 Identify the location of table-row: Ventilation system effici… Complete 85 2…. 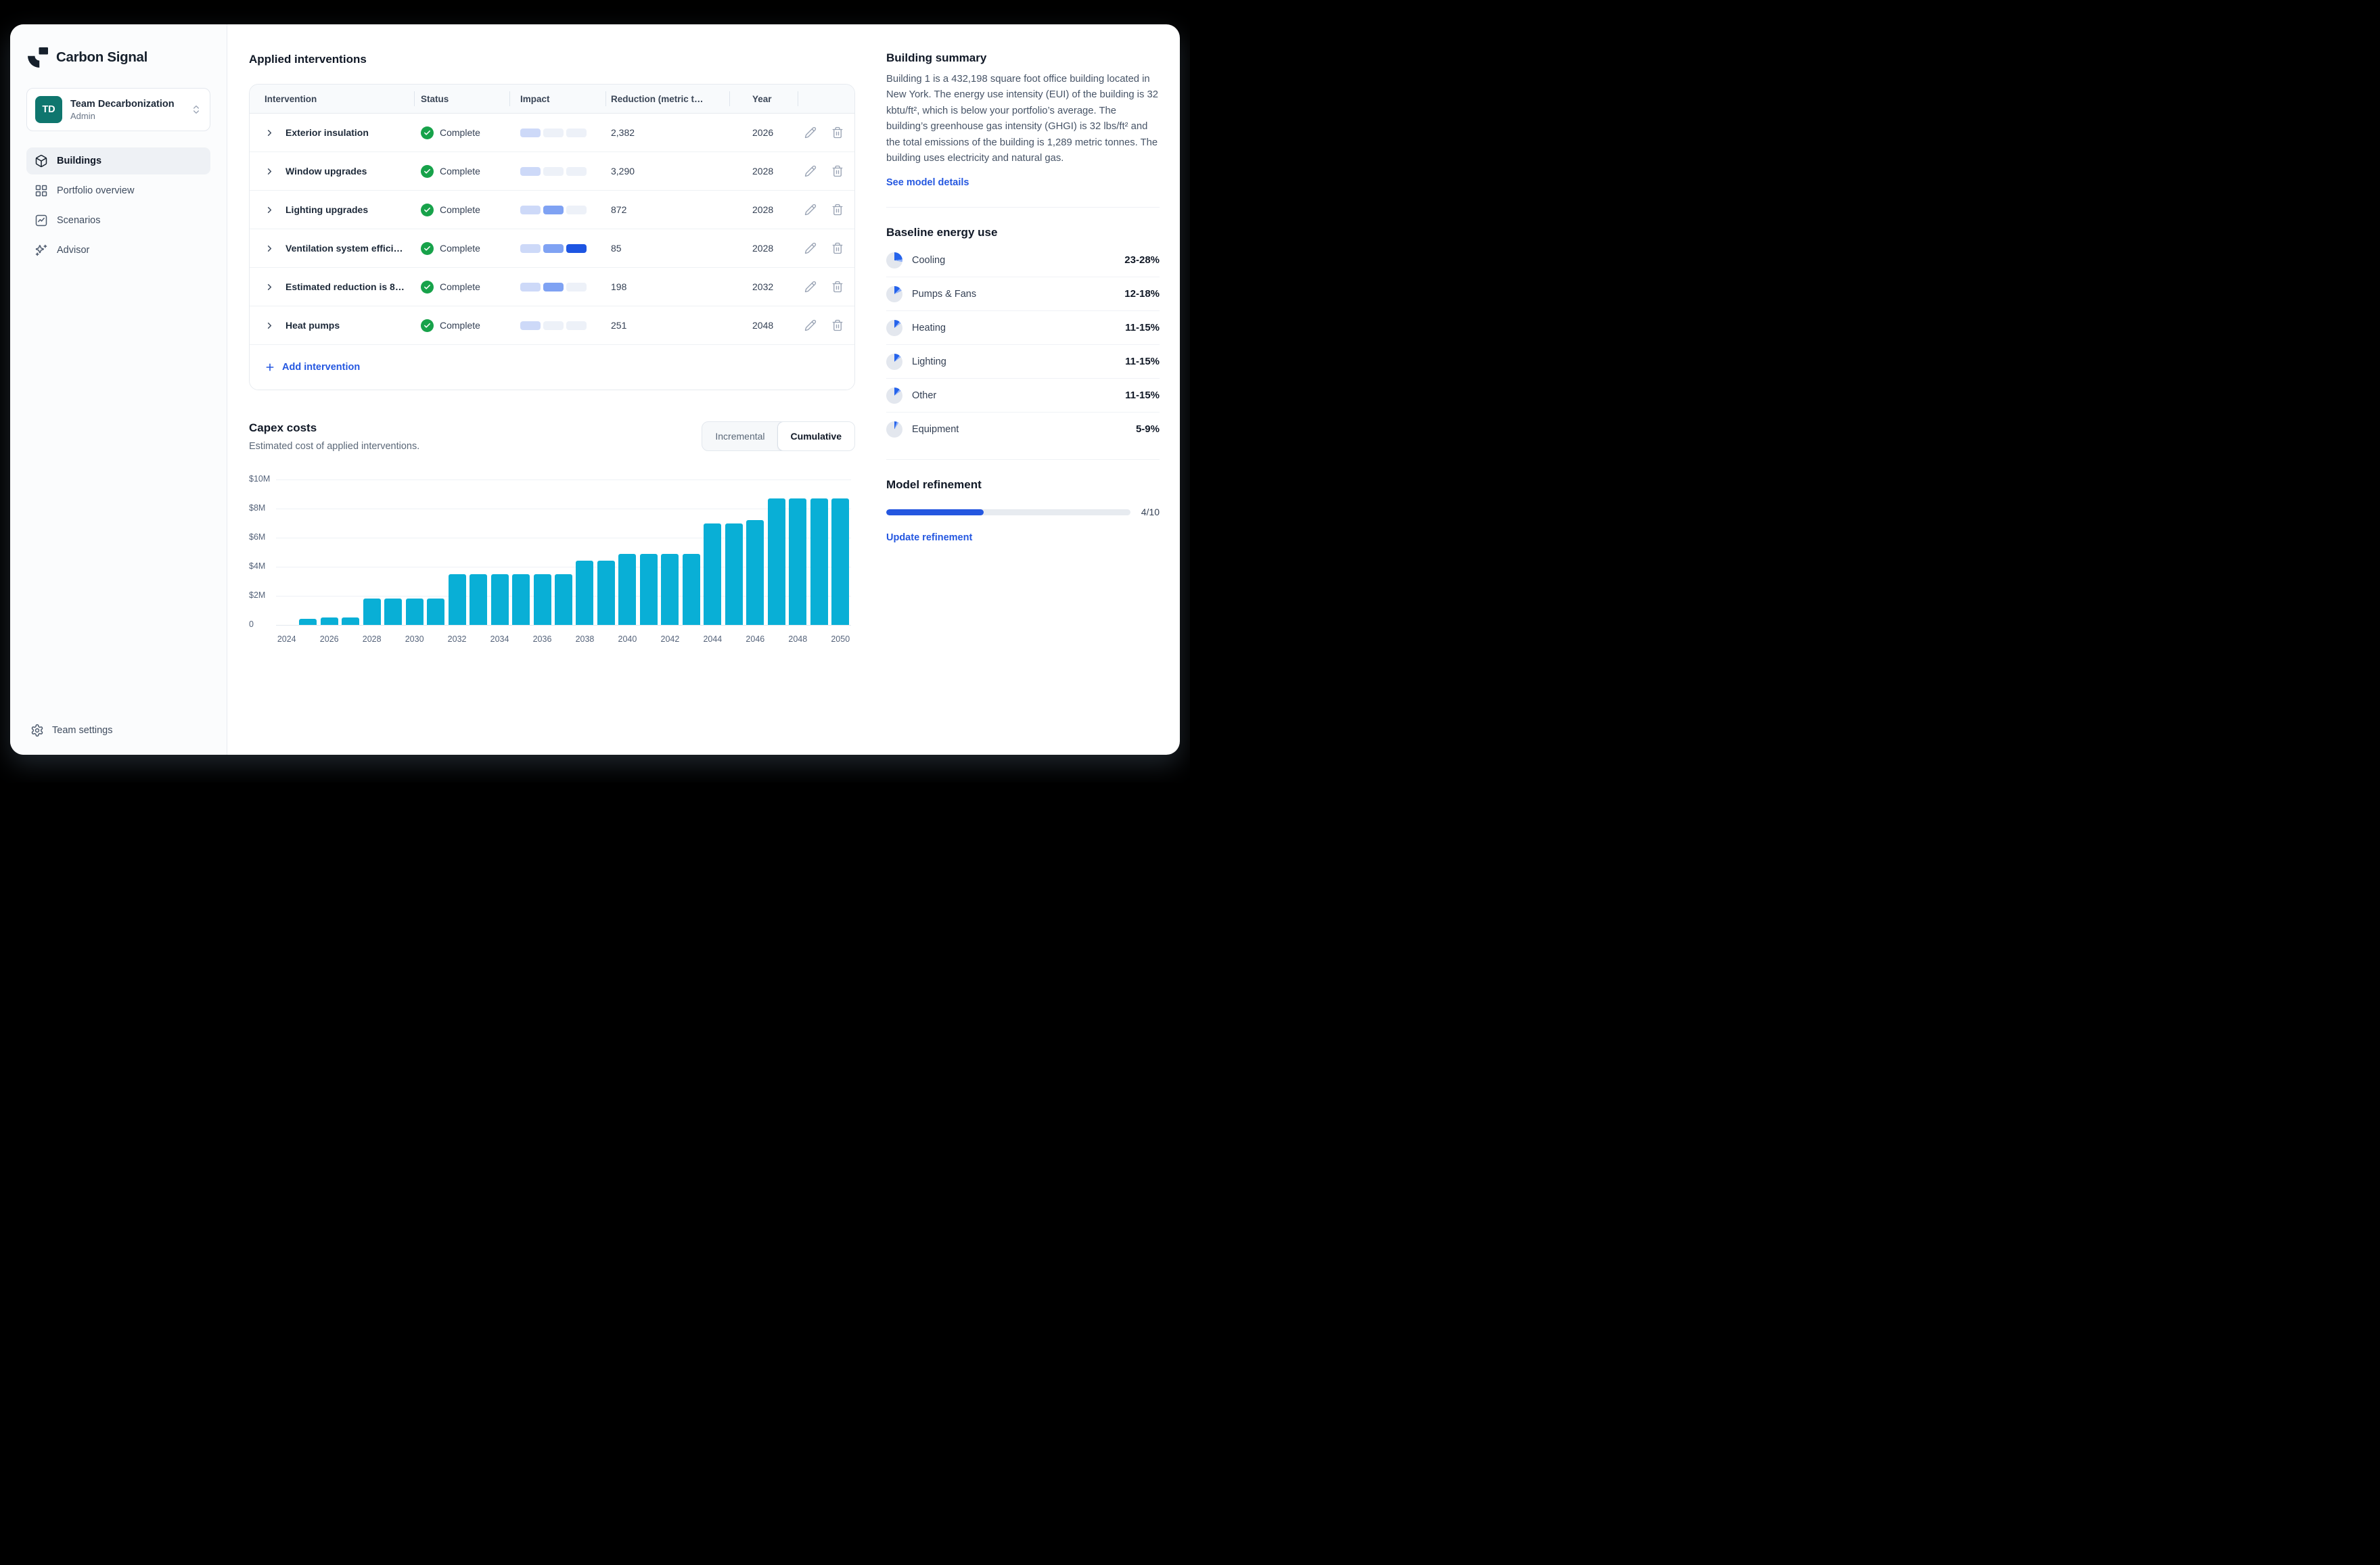
(552, 248).